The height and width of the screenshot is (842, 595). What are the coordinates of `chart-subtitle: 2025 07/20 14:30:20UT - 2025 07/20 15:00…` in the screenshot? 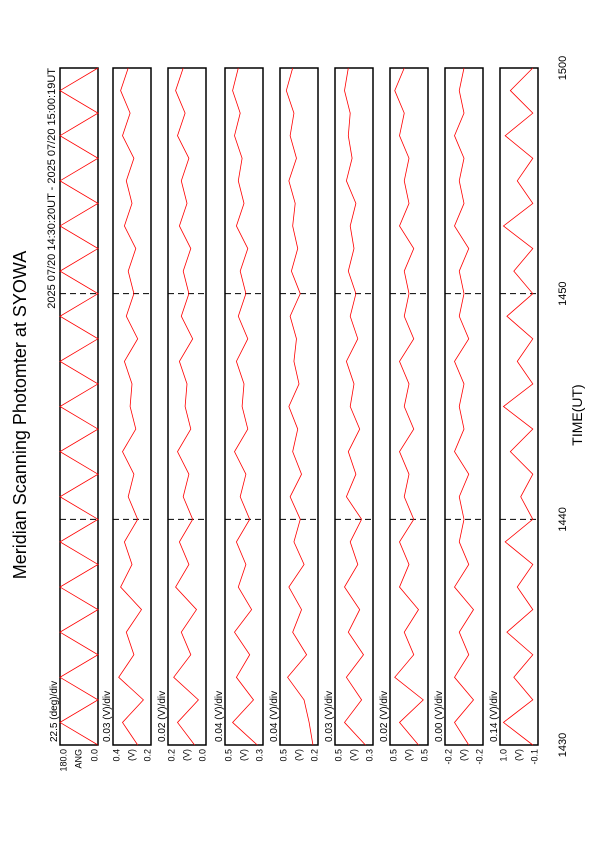 It's located at (52, 188).